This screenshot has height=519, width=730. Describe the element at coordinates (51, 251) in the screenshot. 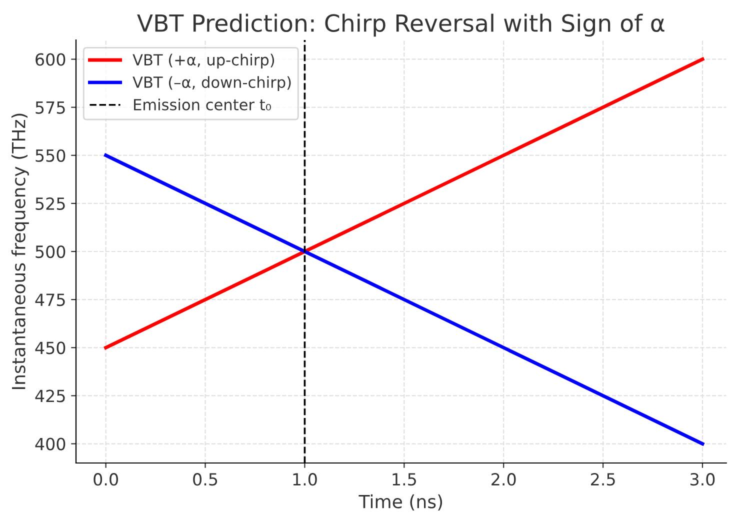

I see `y-tick-label: 500` at that location.